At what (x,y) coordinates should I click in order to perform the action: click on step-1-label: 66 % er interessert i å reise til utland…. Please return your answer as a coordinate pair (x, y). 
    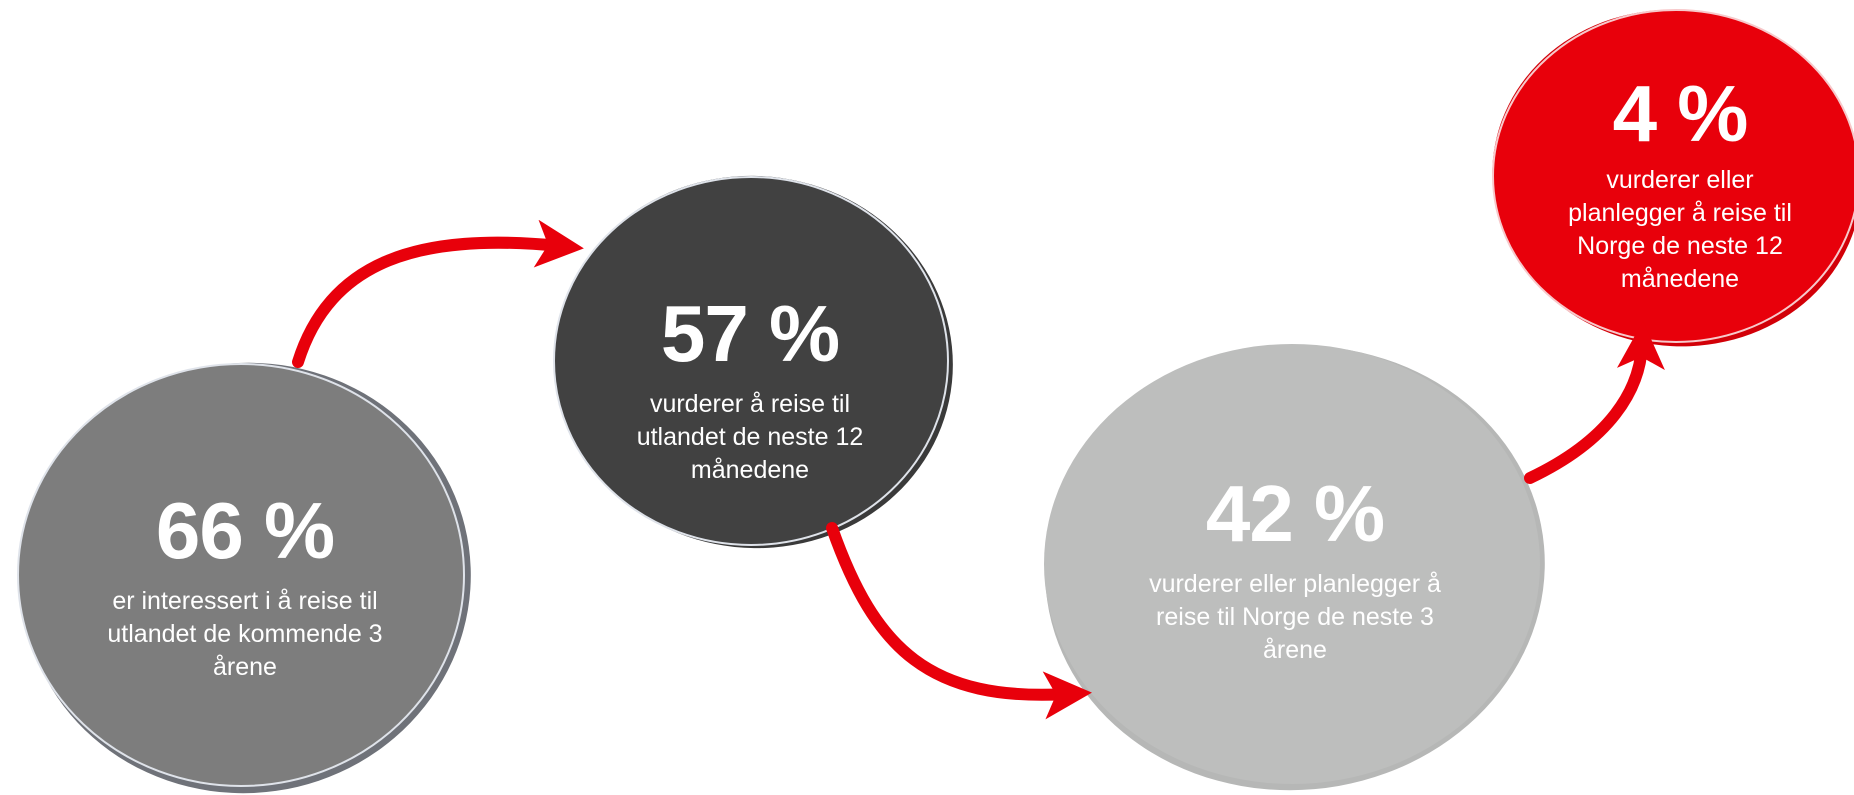
    Looking at the image, I should click on (245, 587).